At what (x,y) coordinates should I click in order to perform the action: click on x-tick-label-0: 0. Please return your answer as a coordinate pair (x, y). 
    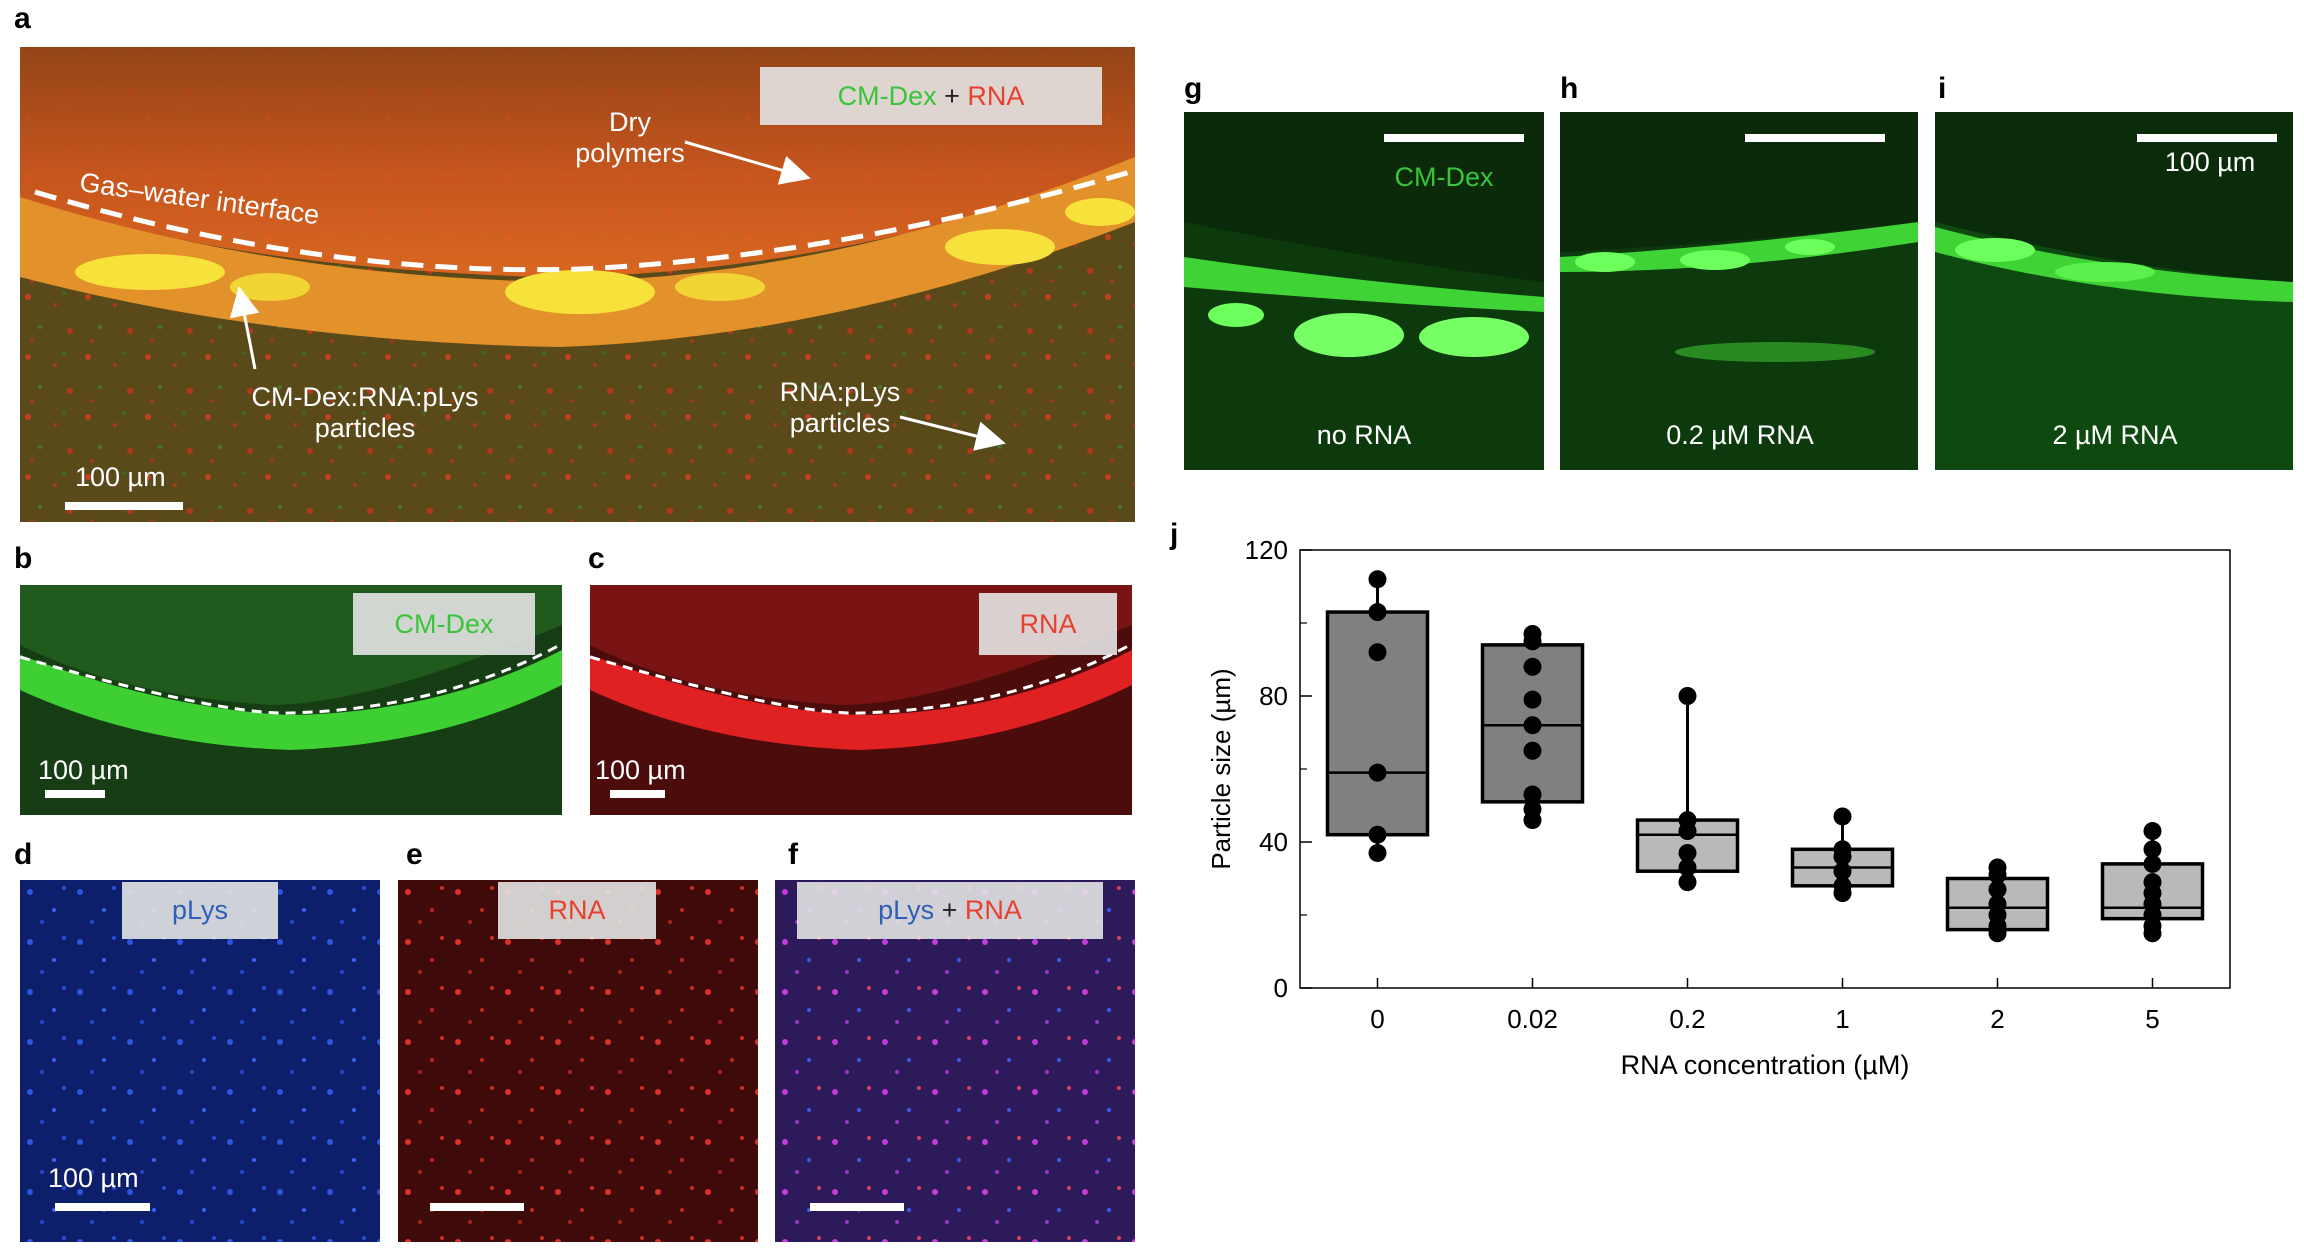
    Looking at the image, I should click on (1377, 1019).